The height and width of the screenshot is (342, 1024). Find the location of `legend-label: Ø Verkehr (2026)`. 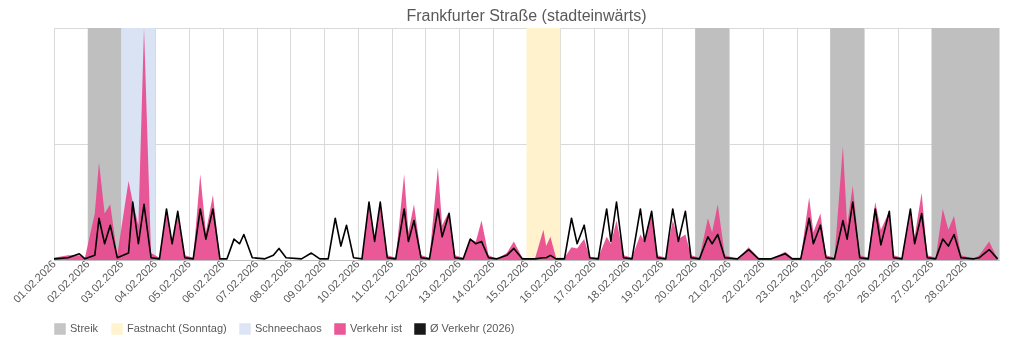

legend-label: Ø Verkehr (2026) is located at coordinates (472, 328).